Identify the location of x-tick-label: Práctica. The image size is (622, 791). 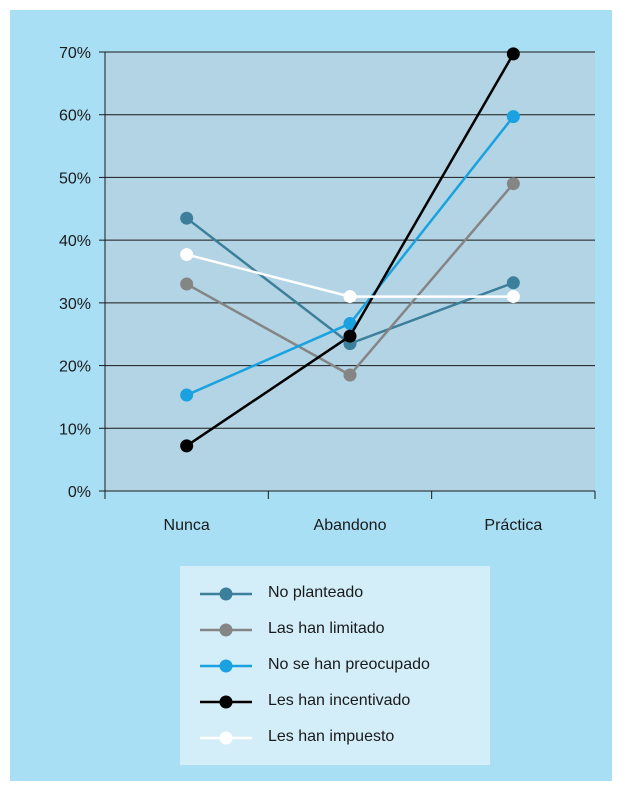
(513, 525).